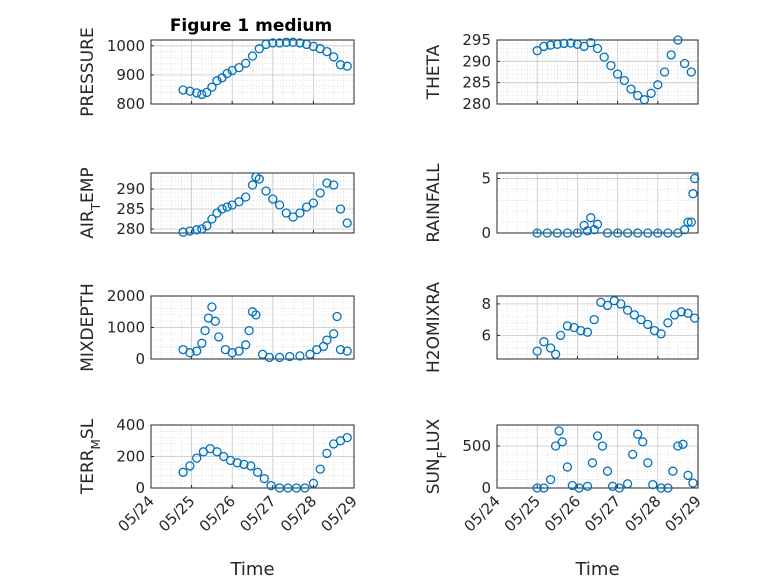 Image resolution: width=778 pixels, height=583 pixels. What do you see at coordinates (126, 328) in the screenshot?
I see `y-tick-label: 1000` at bounding box center [126, 328].